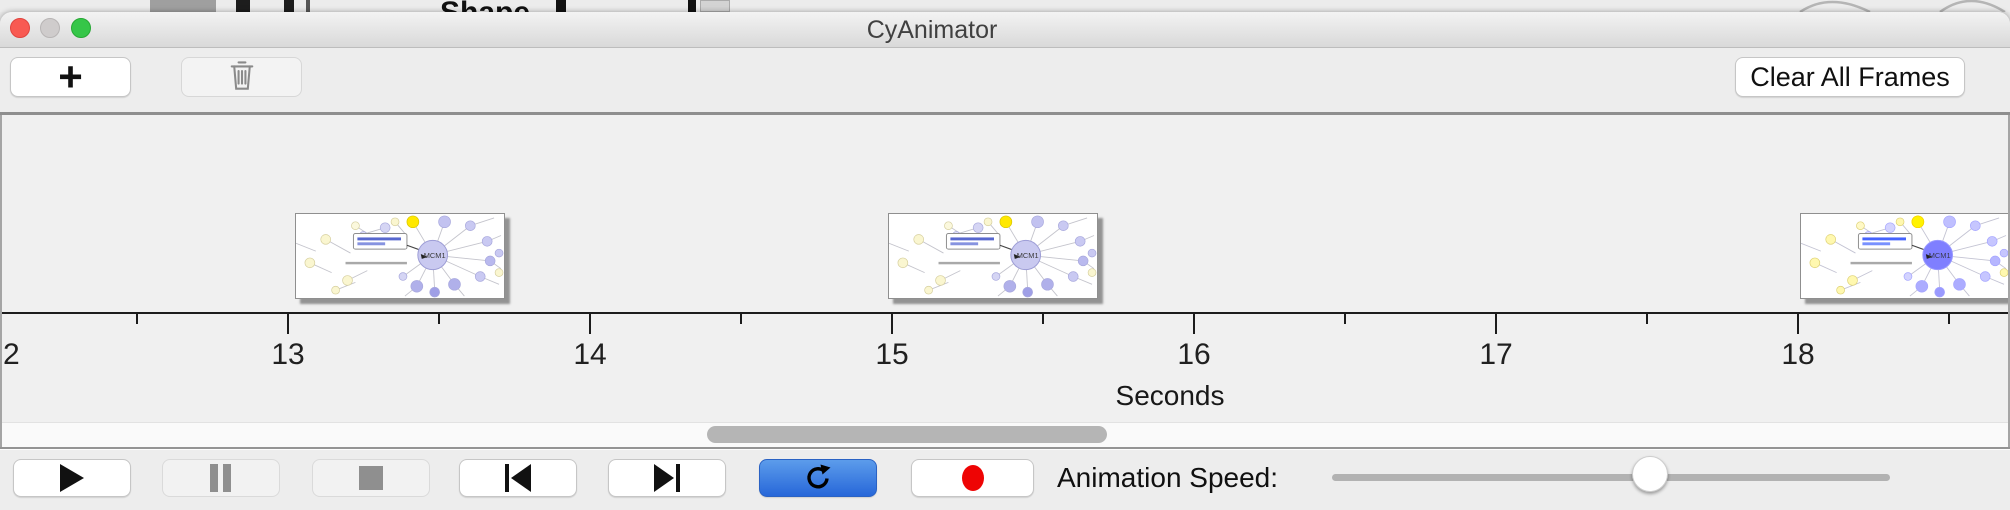 The image size is (2010, 510). I want to click on minimize-button, so click(50, 28).